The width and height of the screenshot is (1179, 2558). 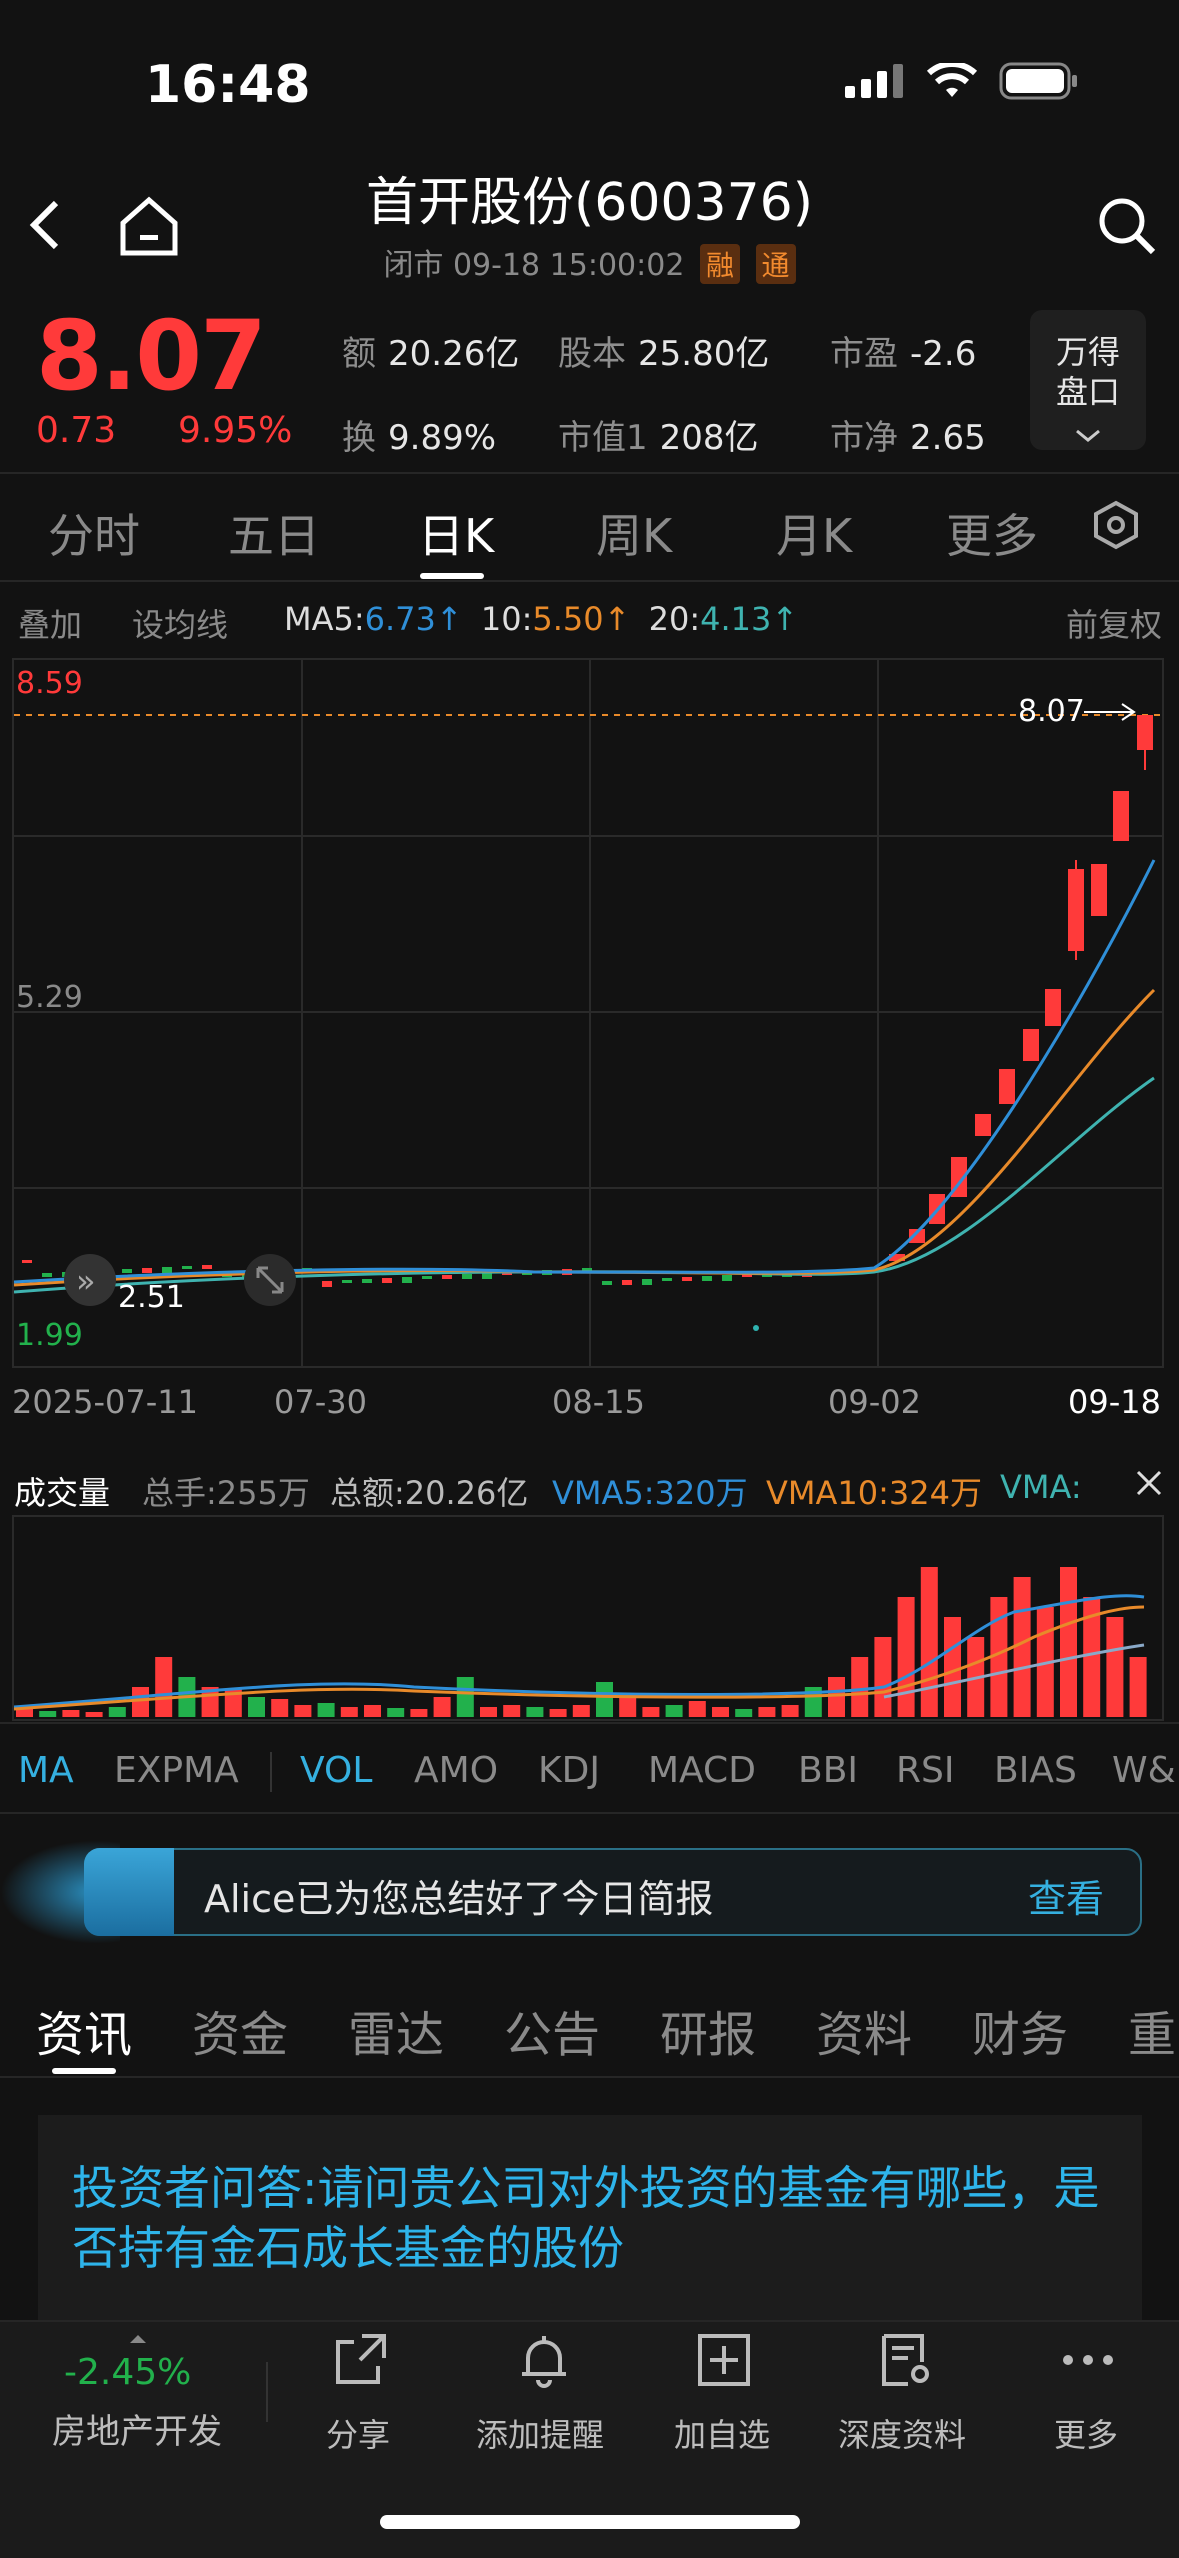 I want to click on home-indicator, so click(x=590, y=2522).